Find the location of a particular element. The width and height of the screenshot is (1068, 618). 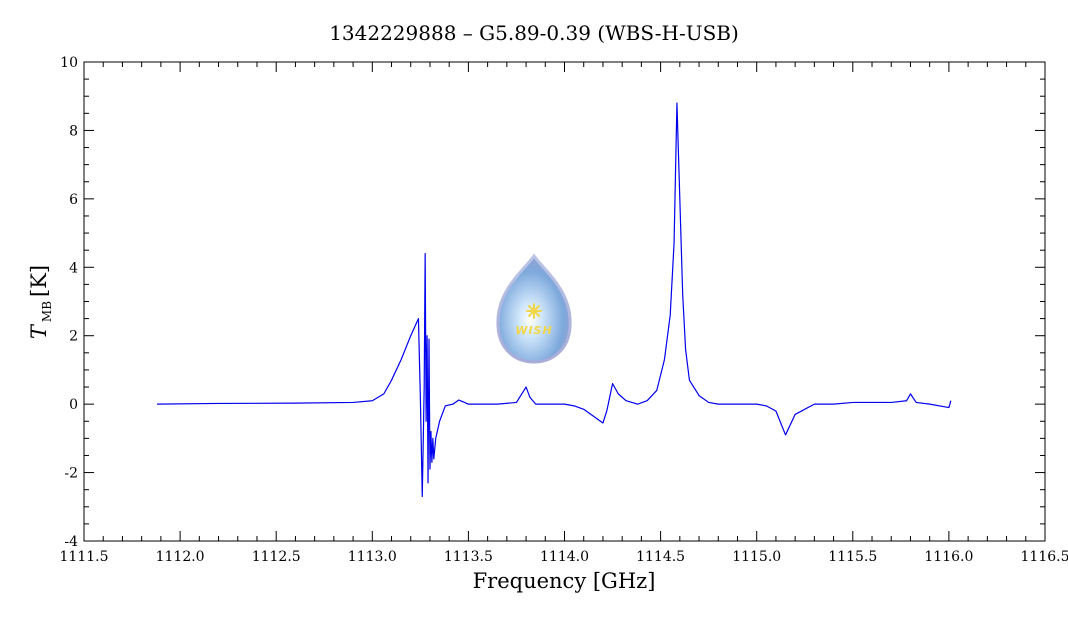

y-axis-label-unit: [K] is located at coordinates (39, 281).